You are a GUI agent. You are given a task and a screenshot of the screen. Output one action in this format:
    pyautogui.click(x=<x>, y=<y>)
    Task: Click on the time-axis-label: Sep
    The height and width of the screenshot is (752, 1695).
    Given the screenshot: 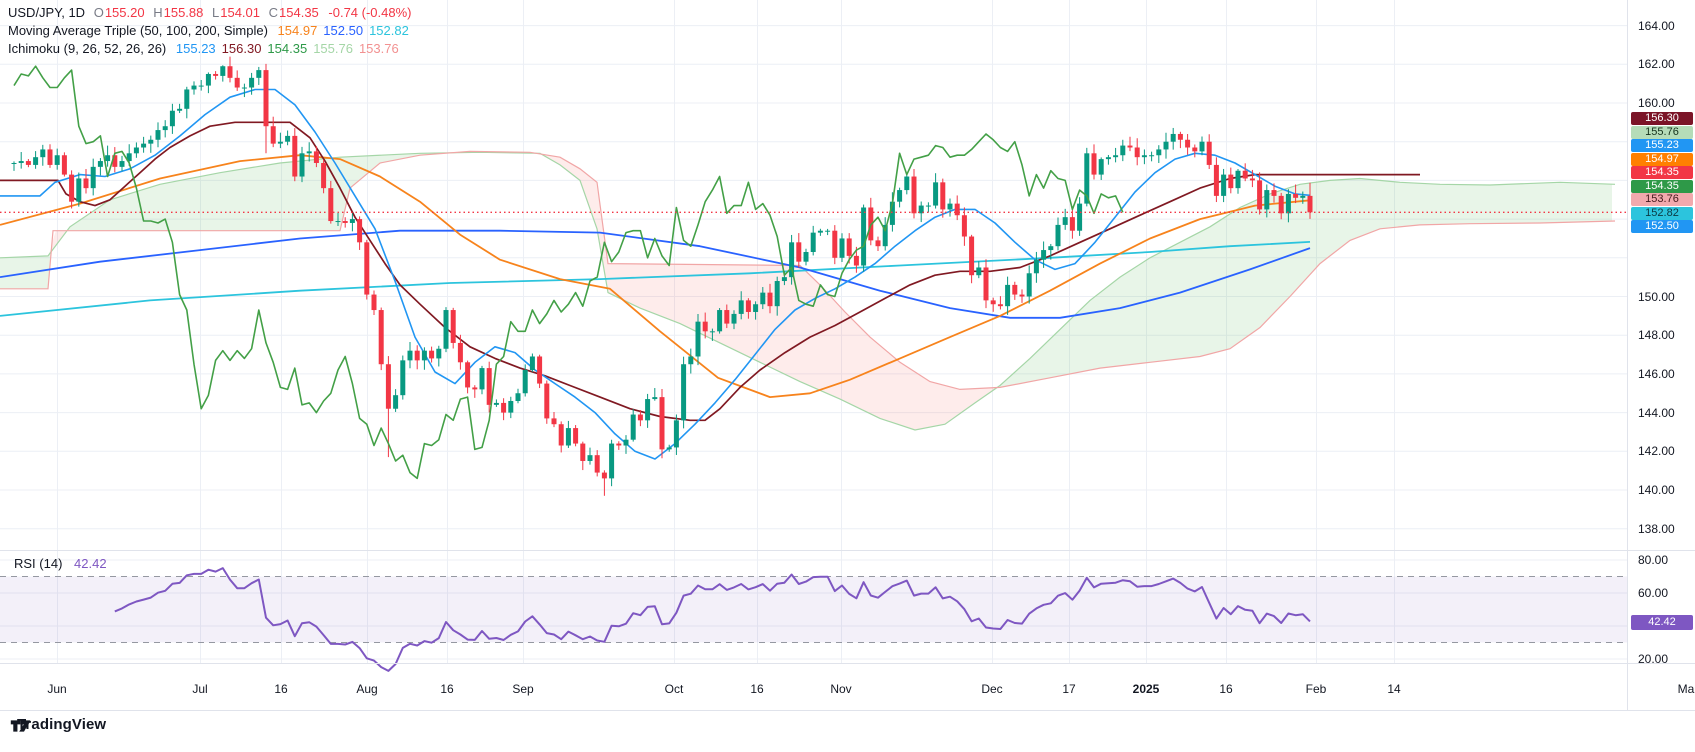 What is the action you would take?
    pyautogui.click(x=523, y=689)
    